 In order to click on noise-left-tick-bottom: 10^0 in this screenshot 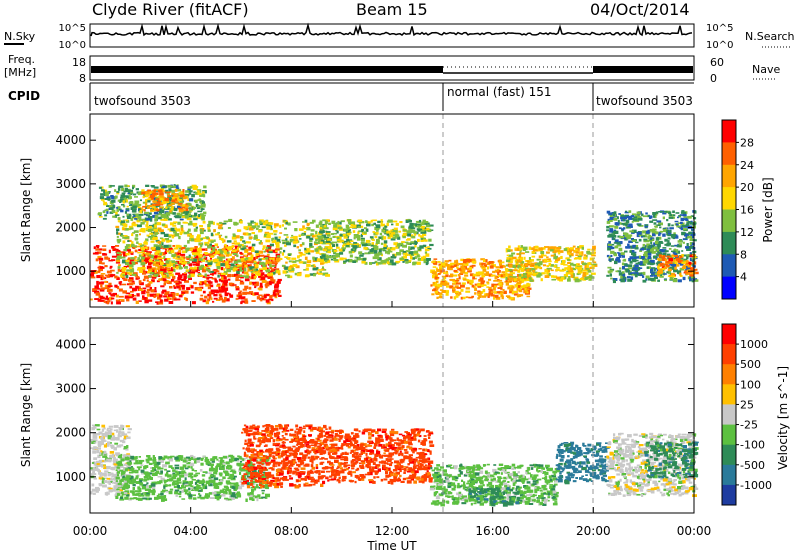, I will do `click(72, 45)`.